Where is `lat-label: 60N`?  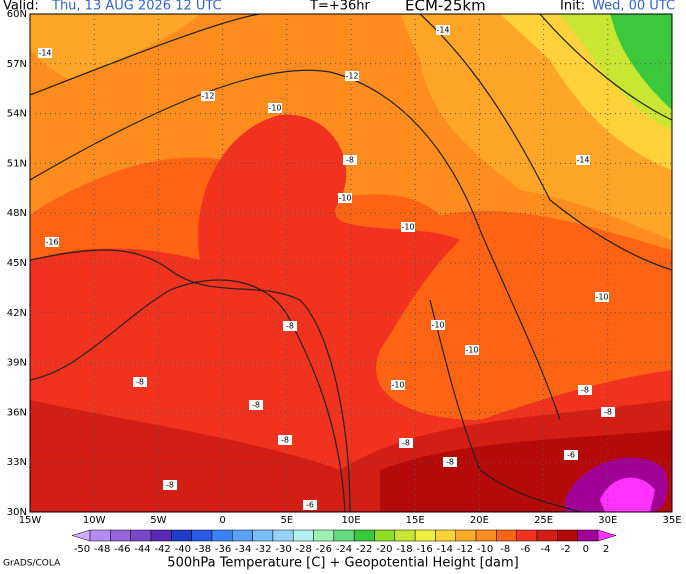
lat-label: 60N is located at coordinates (17, 14).